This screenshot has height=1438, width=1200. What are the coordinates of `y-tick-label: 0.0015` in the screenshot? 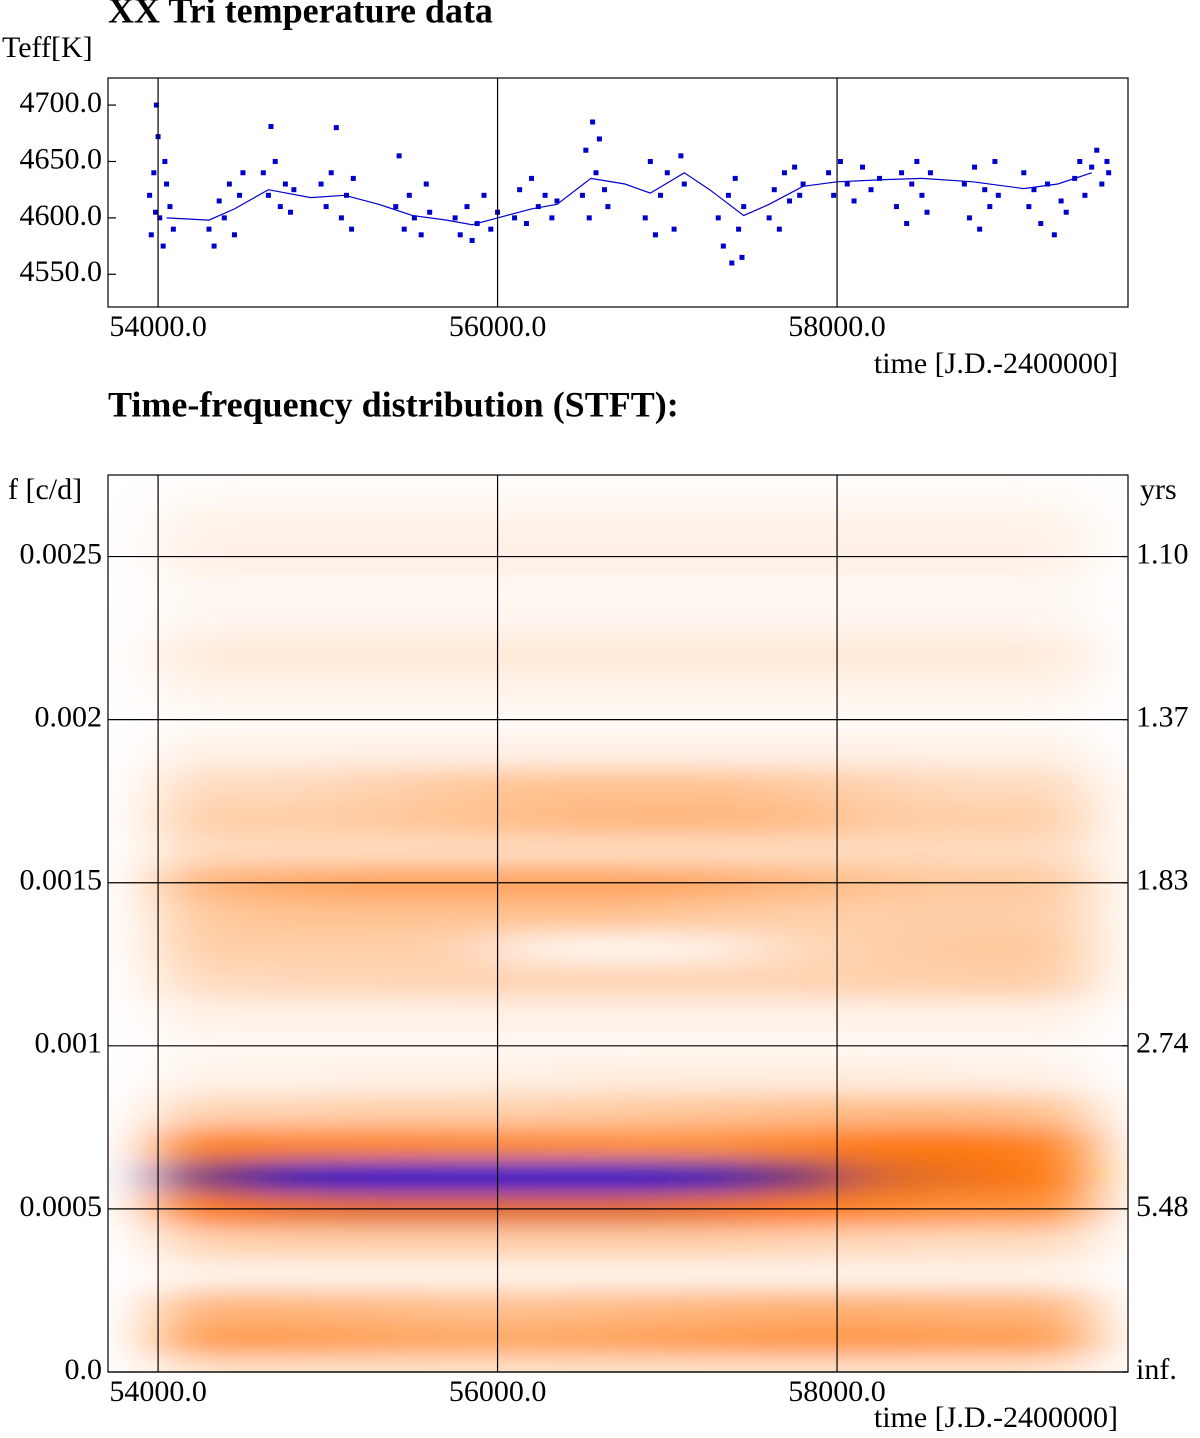 It's located at (61, 880).